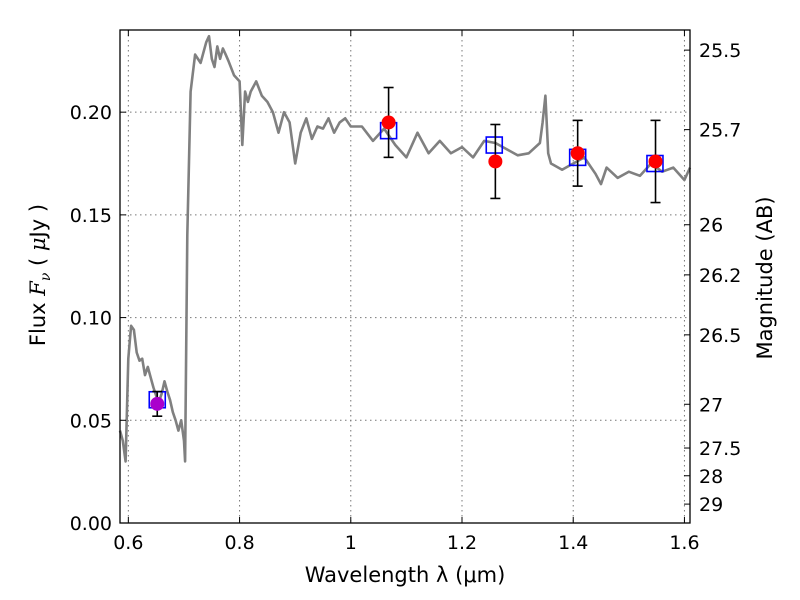 Image resolution: width=800 pixels, height=600 pixels. Describe the element at coordinates (711, 505) in the screenshot. I see `right-tick-label: 29` at that location.